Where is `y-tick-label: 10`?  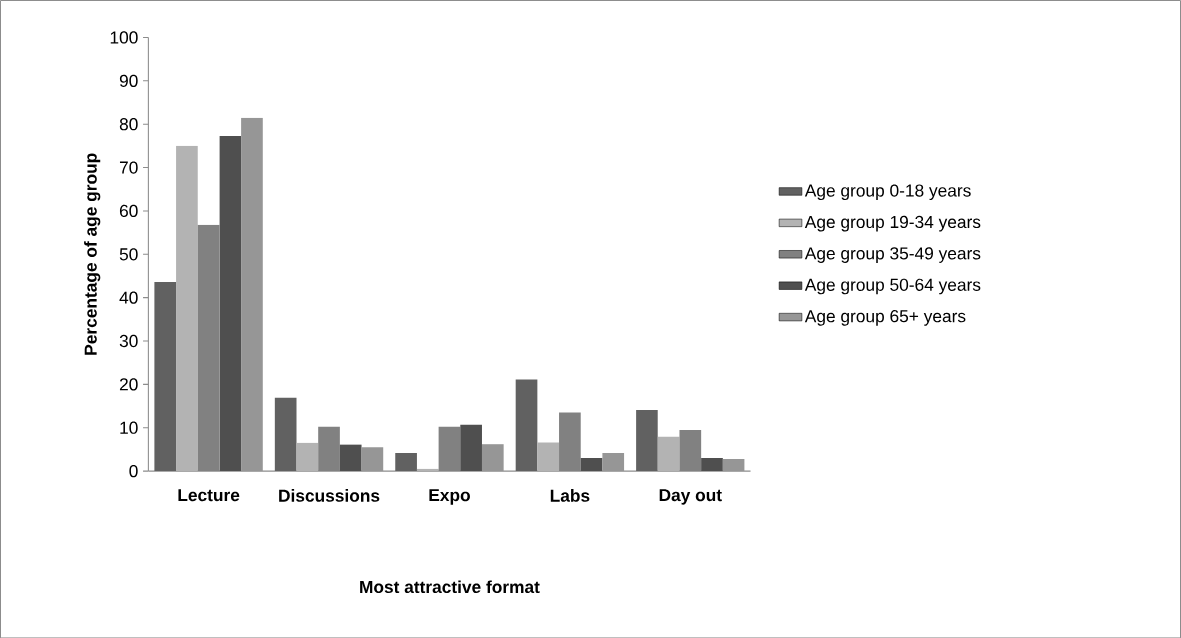 y-tick-label: 10 is located at coordinates (129, 427).